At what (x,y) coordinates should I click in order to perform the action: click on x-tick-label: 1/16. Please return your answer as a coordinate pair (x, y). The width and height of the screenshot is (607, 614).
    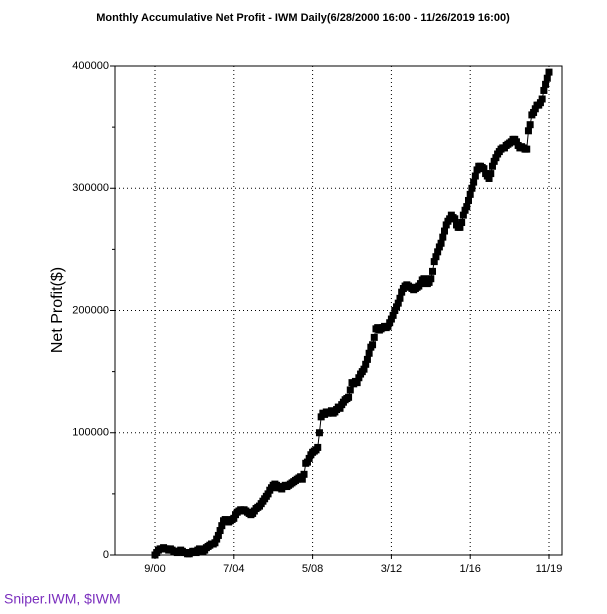
    Looking at the image, I should click on (469, 569).